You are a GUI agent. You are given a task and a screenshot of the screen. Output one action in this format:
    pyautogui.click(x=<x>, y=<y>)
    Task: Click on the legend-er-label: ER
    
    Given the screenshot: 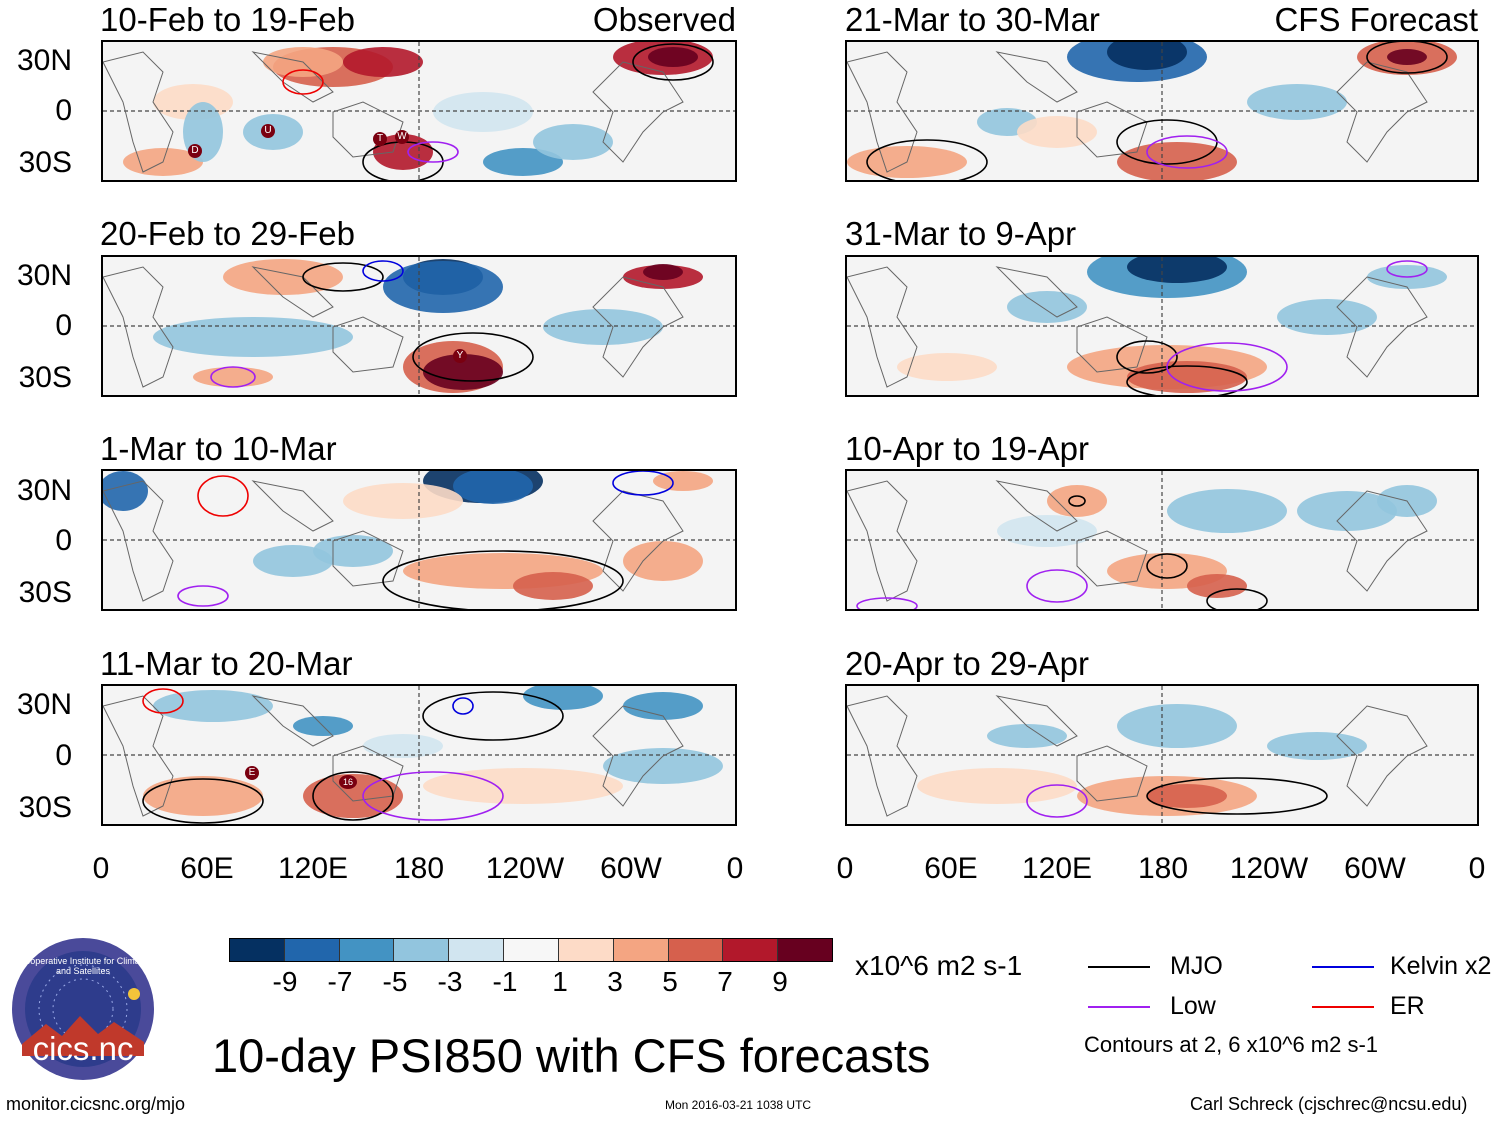 What is the action you would take?
    pyautogui.click(x=1407, y=1006)
    